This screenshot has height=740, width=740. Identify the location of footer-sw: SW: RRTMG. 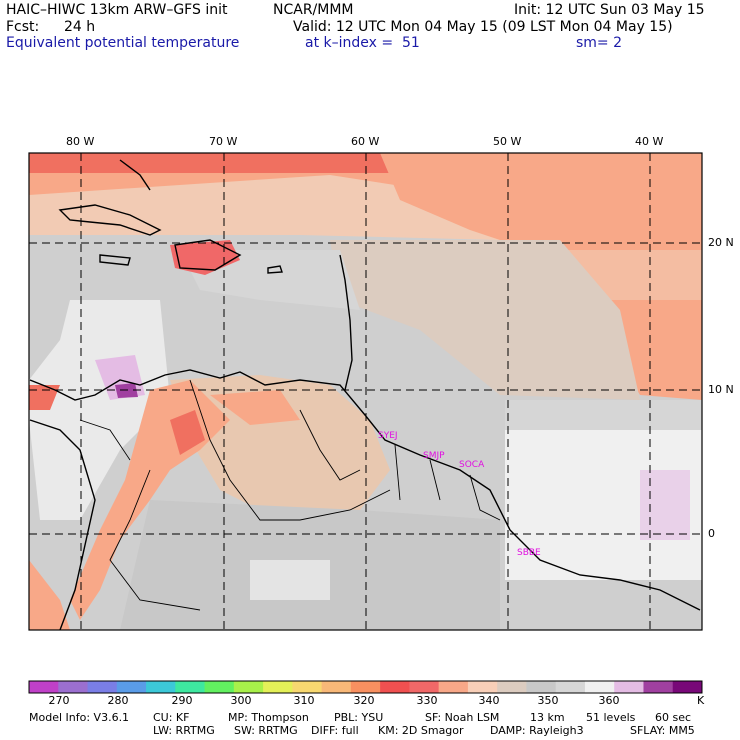
(266, 730).